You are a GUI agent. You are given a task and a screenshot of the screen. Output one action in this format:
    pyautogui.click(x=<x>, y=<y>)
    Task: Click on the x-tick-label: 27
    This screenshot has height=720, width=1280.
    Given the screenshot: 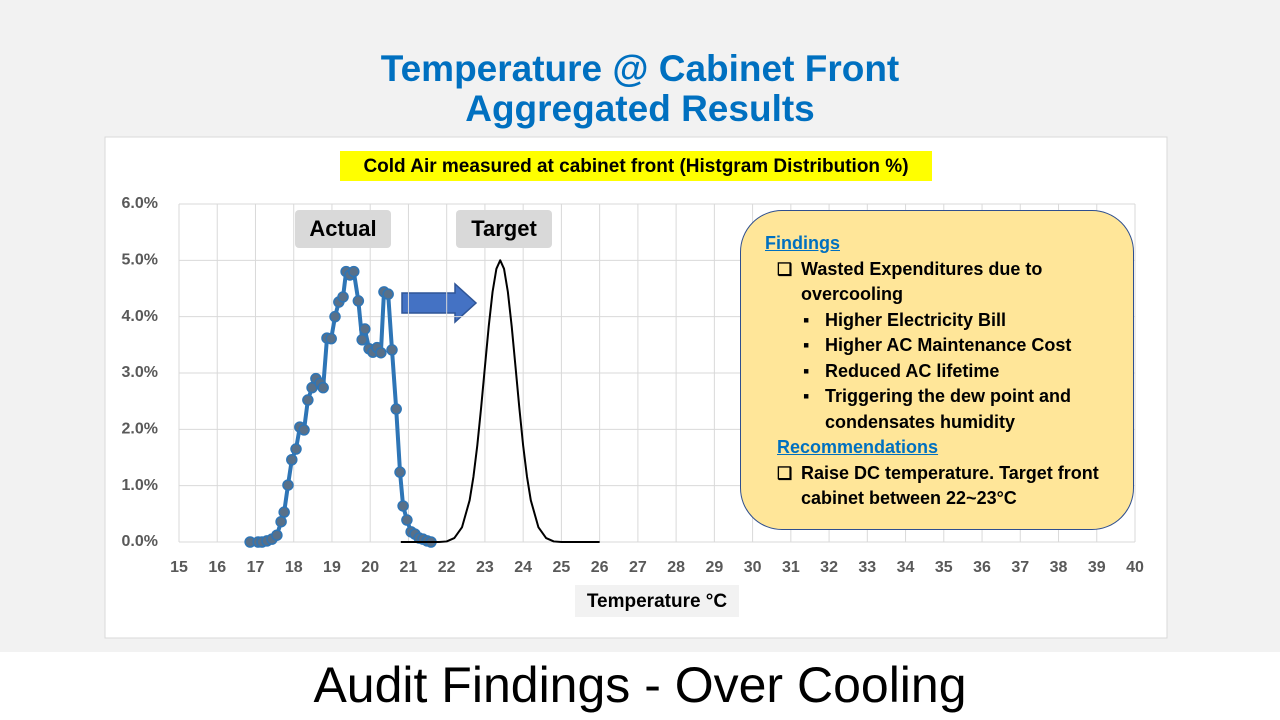 What is the action you would take?
    pyautogui.click(x=638, y=567)
    